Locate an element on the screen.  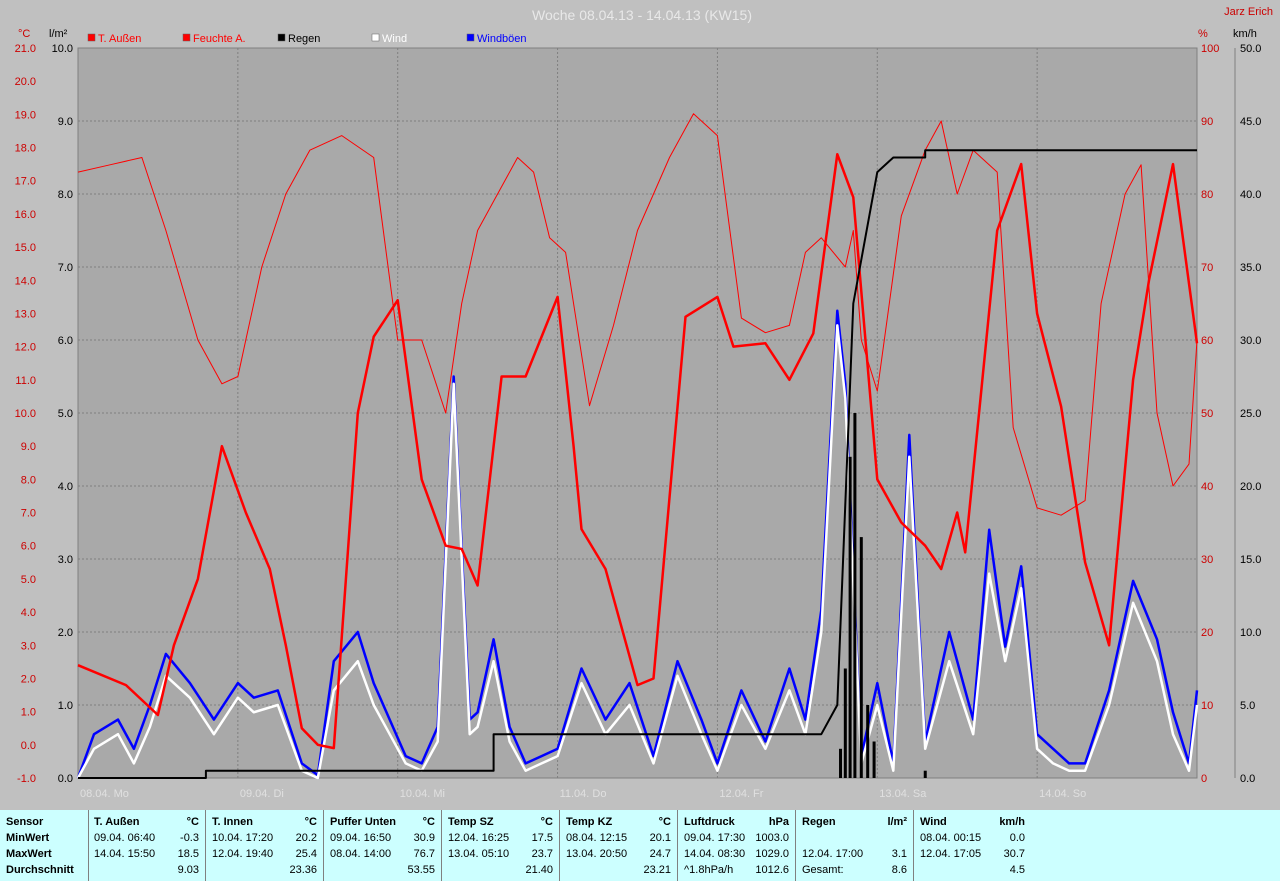
temp-tick-label: 12.0 is located at coordinates (25, 348).